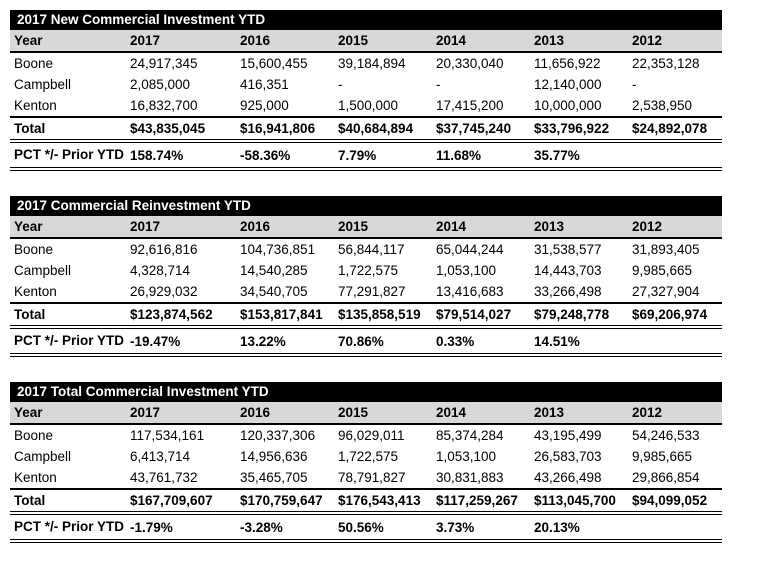  What do you see at coordinates (371, 249) in the screenshot?
I see `value-cell: 56,844,117` at bounding box center [371, 249].